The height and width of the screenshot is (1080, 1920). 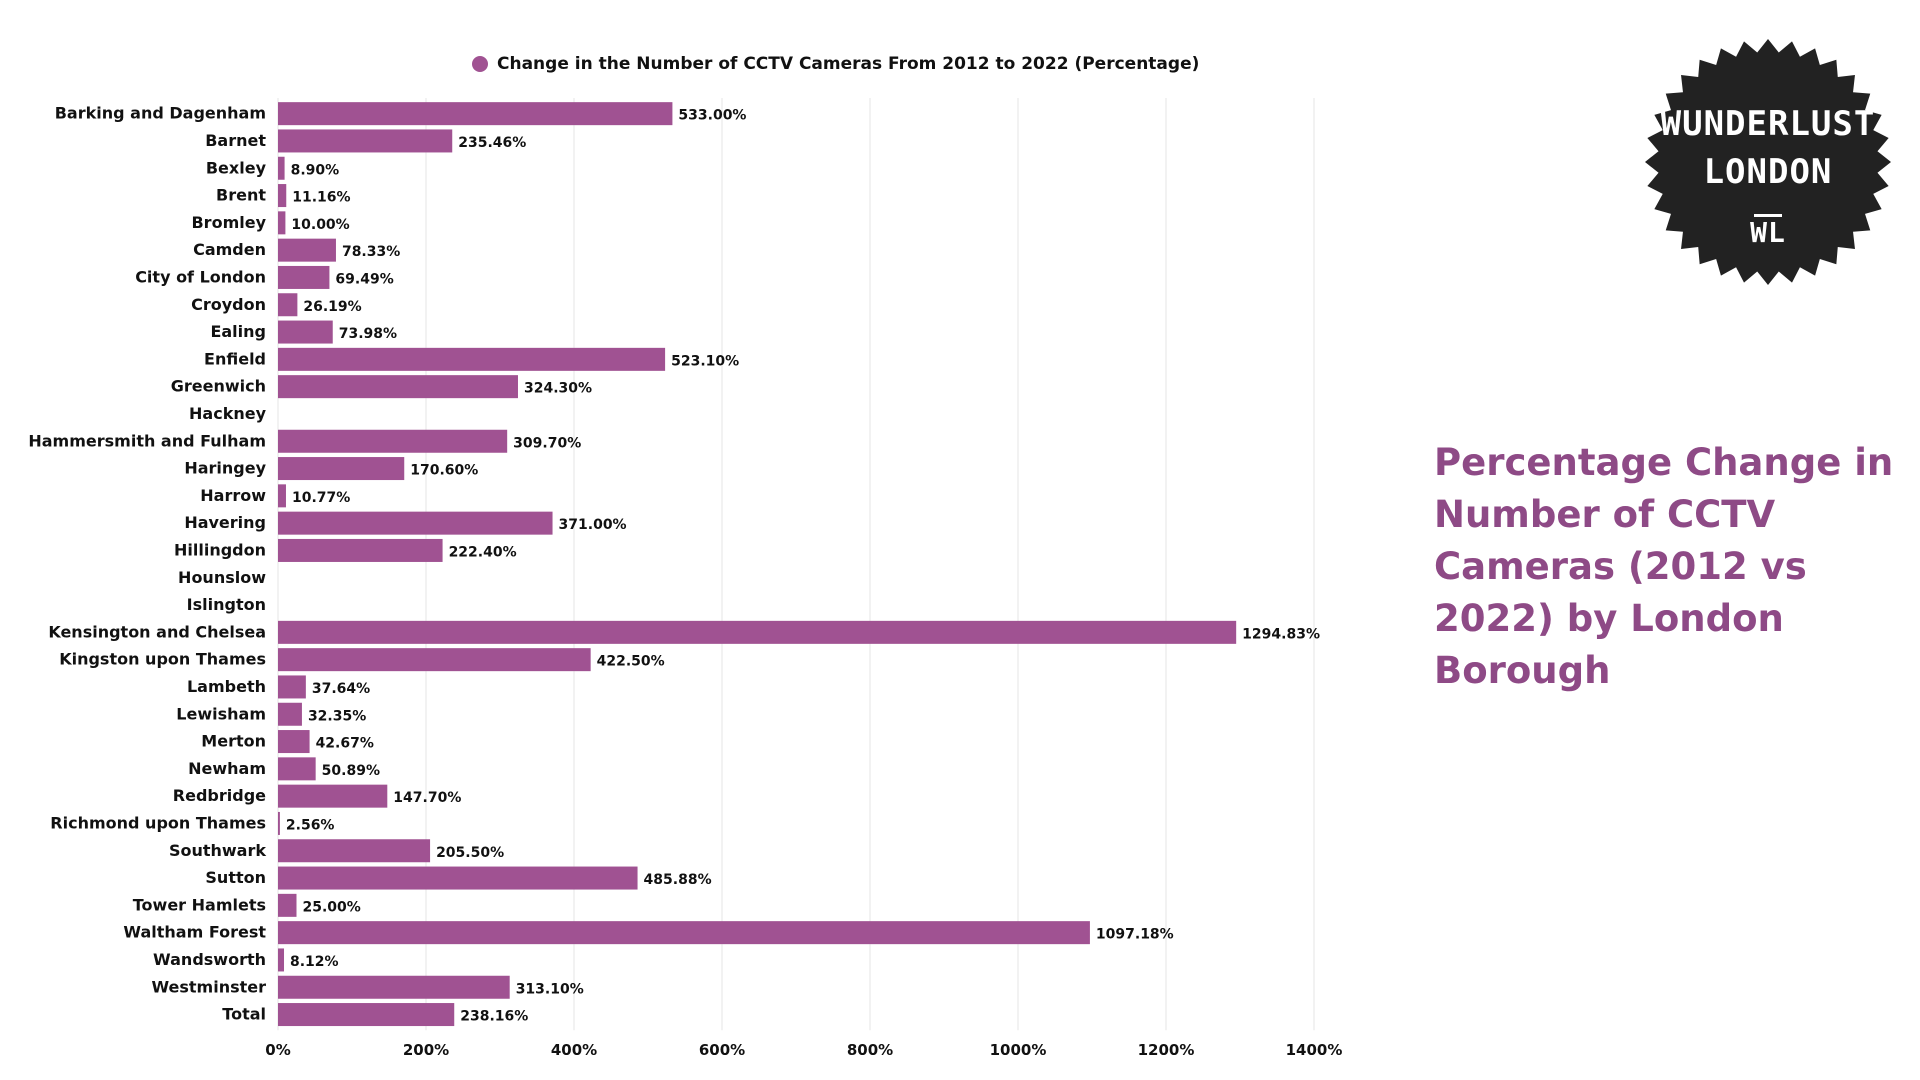 What do you see at coordinates (1281, 634) in the screenshot?
I see `data-label: 1294.83%` at bounding box center [1281, 634].